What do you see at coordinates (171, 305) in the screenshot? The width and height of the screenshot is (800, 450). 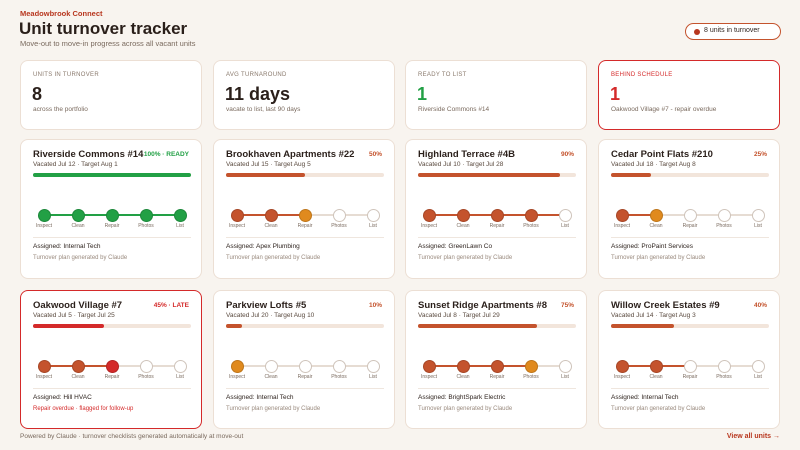 I see `progress-label: 45% · LATE` at bounding box center [171, 305].